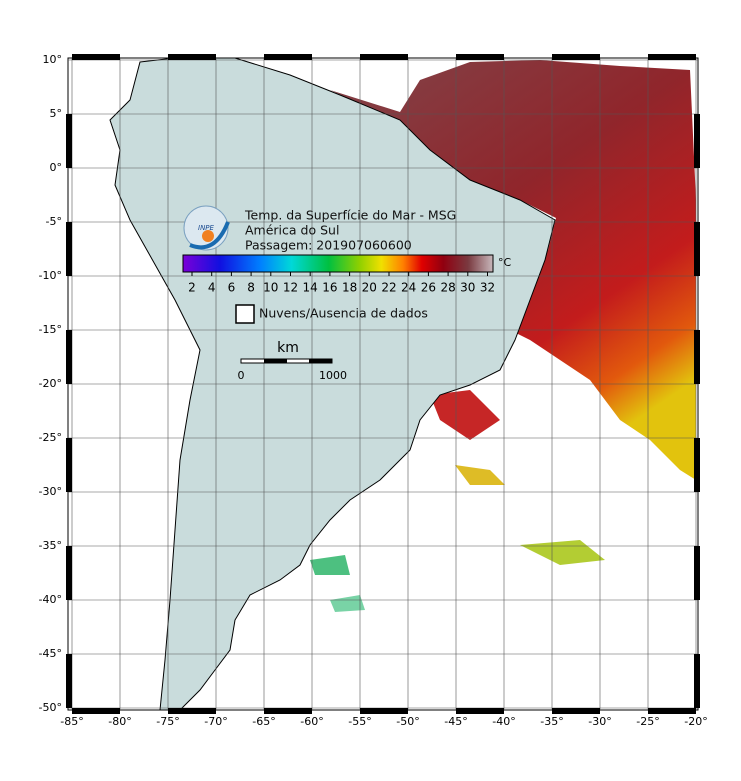 This screenshot has width=741, height=781. What do you see at coordinates (50, 707) in the screenshot?
I see `lat-tick-label: -50°` at bounding box center [50, 707].